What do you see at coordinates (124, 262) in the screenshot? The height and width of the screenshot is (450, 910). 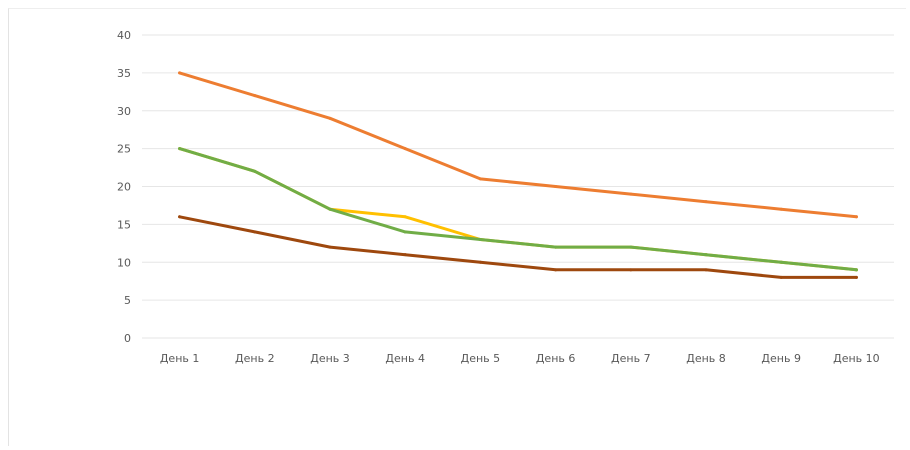 I see `y-tick-label: 10` at bounding box center [124, 262].